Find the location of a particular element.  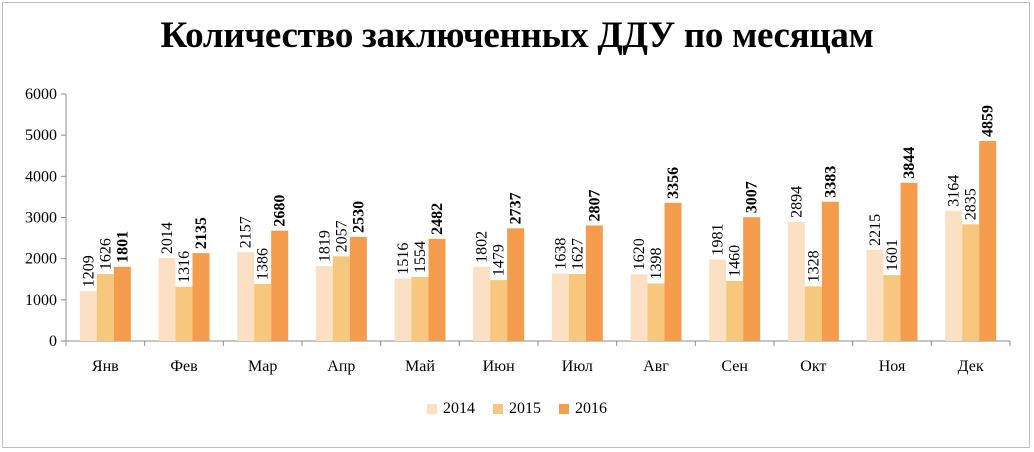

data-label-2014: 1209 is located at coordinates (88, 271).